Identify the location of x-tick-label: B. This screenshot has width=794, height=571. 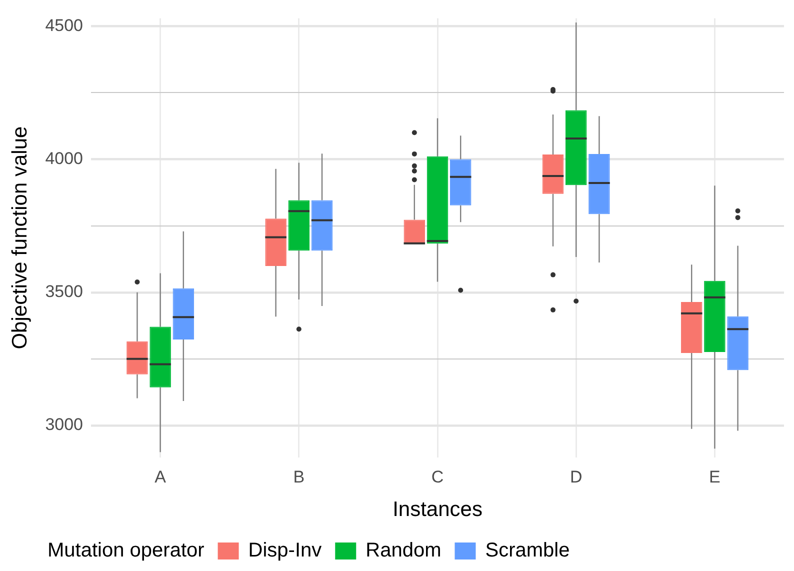
(299, 476).